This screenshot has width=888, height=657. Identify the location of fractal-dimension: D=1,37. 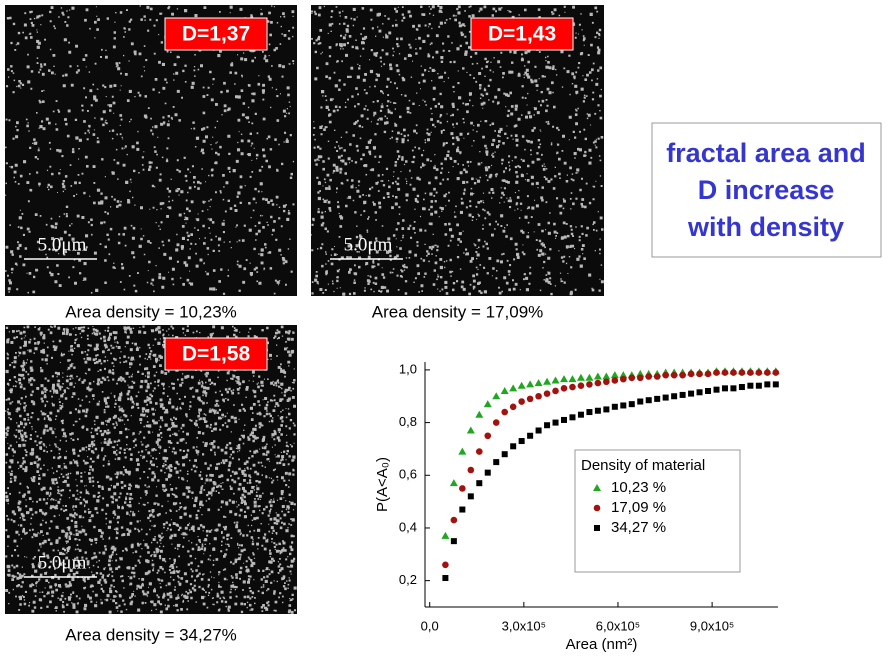
(216, 34).